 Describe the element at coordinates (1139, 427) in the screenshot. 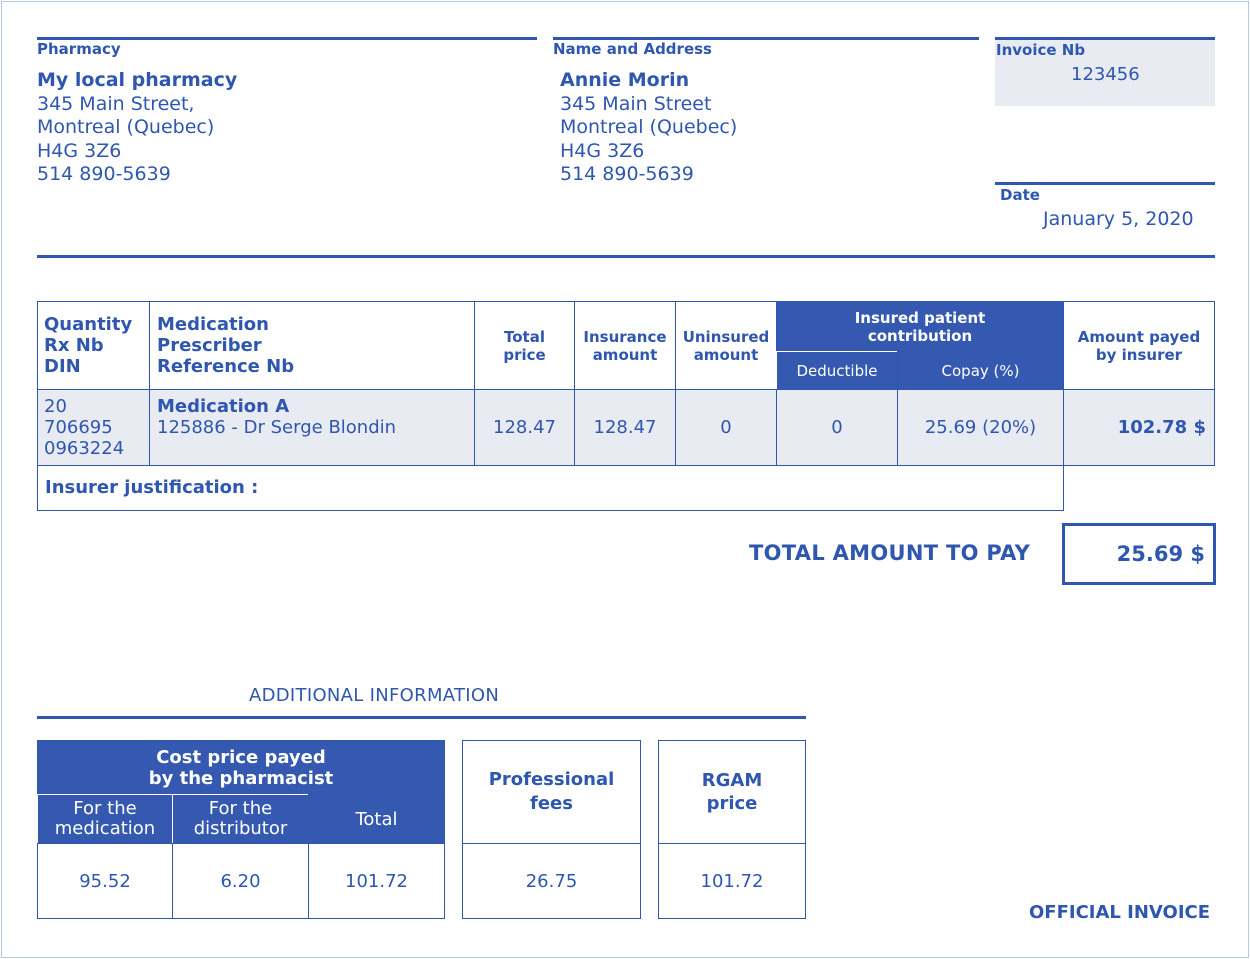

I see `row-amount-insurer: 102.78 $` at that location.